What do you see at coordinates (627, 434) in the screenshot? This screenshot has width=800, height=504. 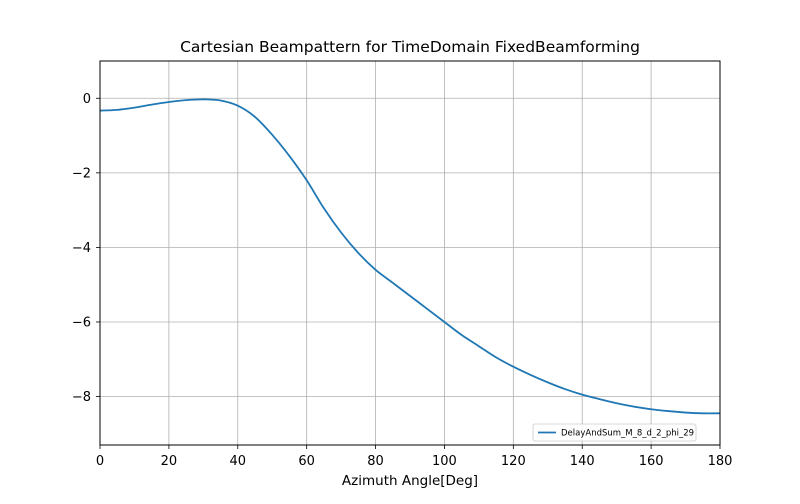 I see `legend-entry: DelayAndSum_M_8_d_2_phi_29` at bounding box center [627, 434].